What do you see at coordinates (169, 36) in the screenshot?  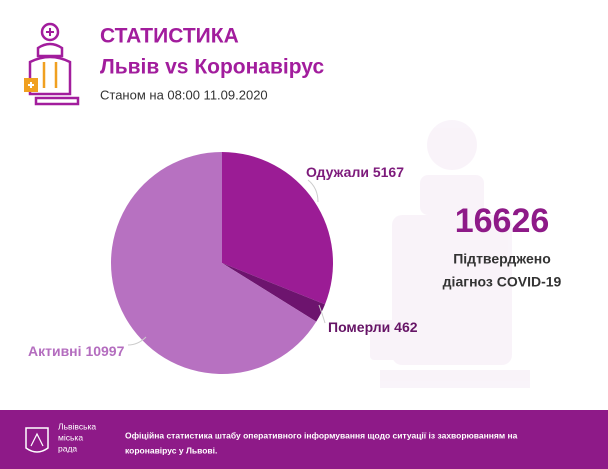 I see `title: СТАТИСТИКА` at bounding box center [169, 36].